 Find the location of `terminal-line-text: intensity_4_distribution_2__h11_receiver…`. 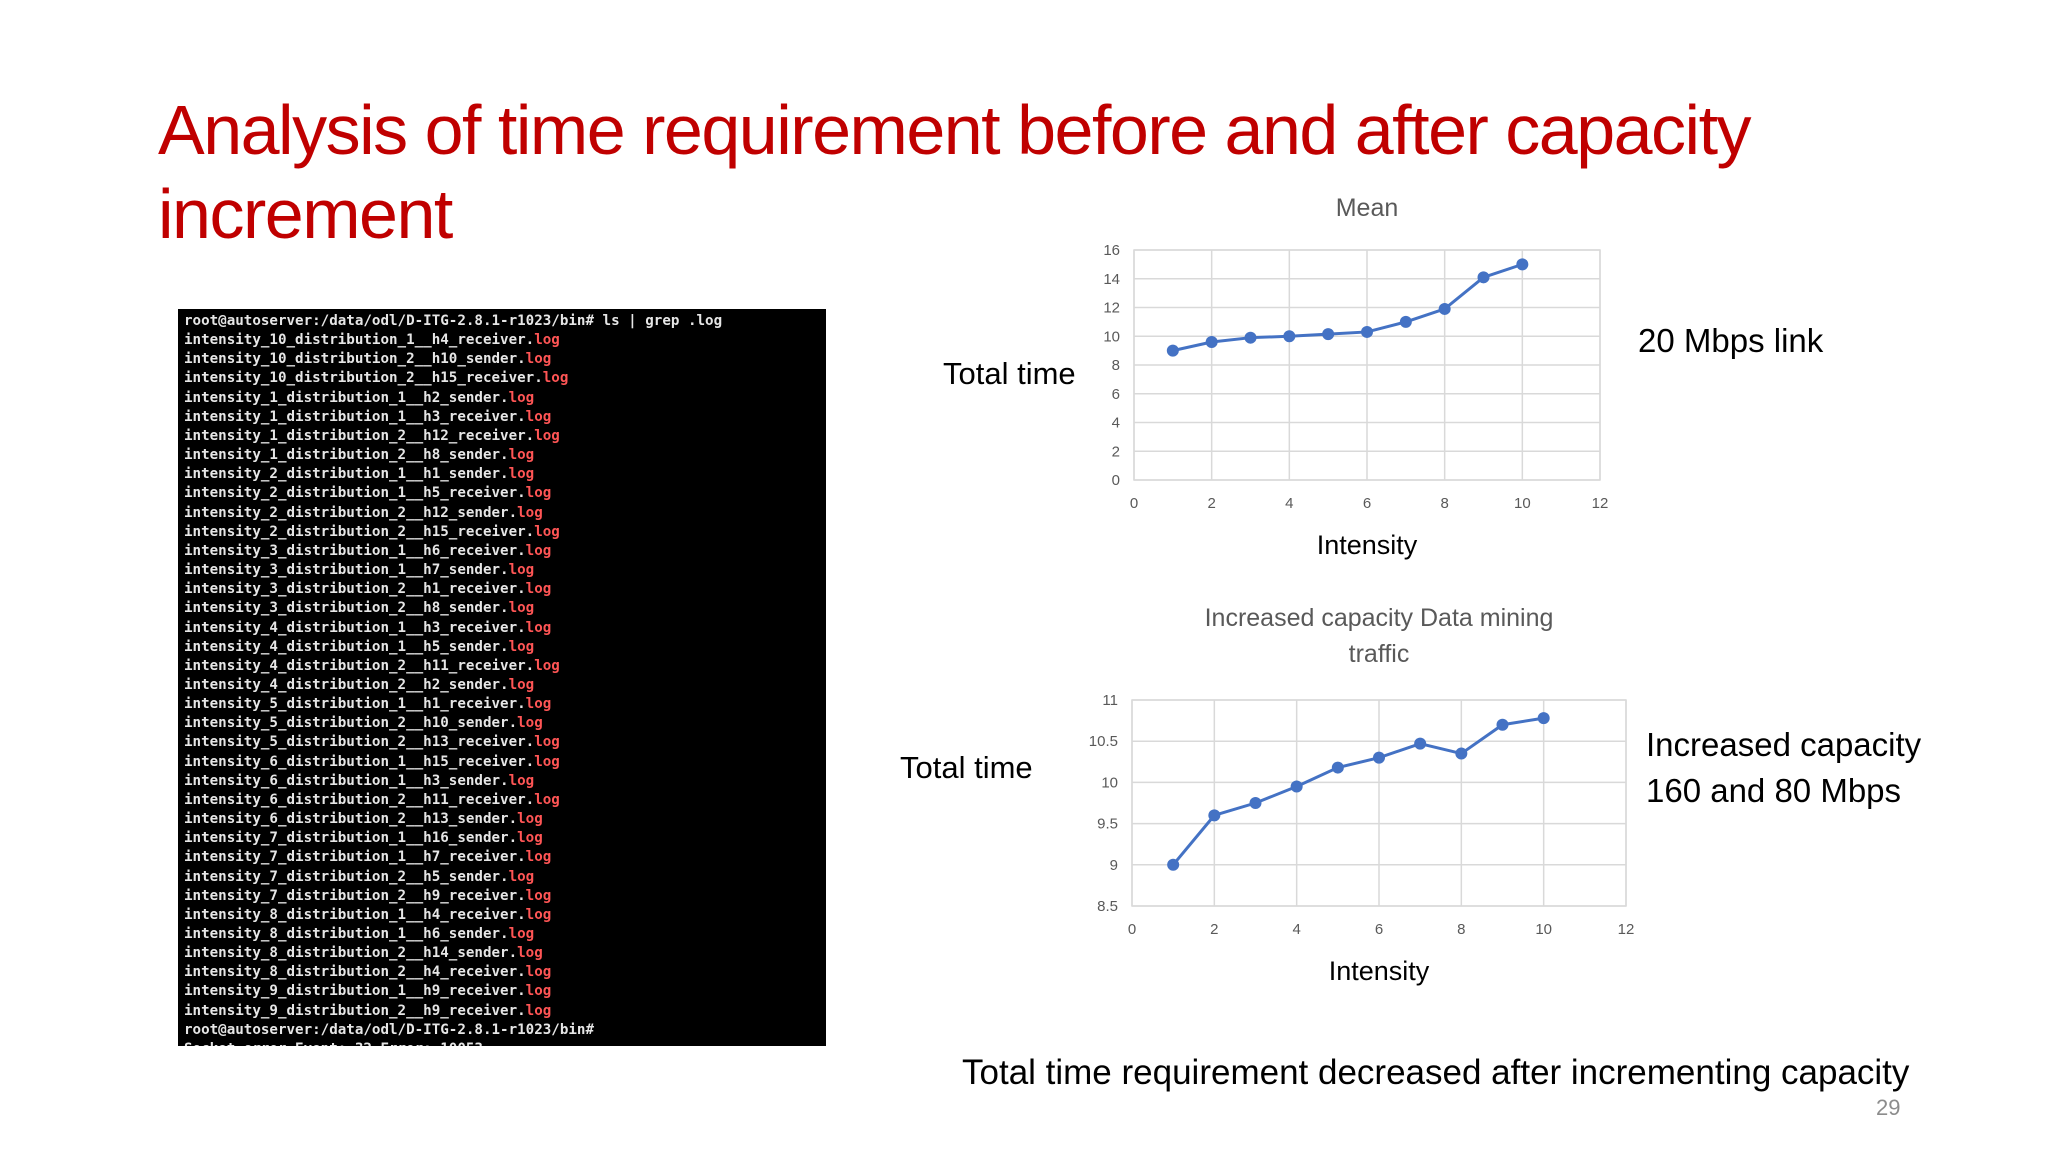

terminal-line-text: intensity_4_distribution_2__h11_receiver… is located at coordinates (359, 665).